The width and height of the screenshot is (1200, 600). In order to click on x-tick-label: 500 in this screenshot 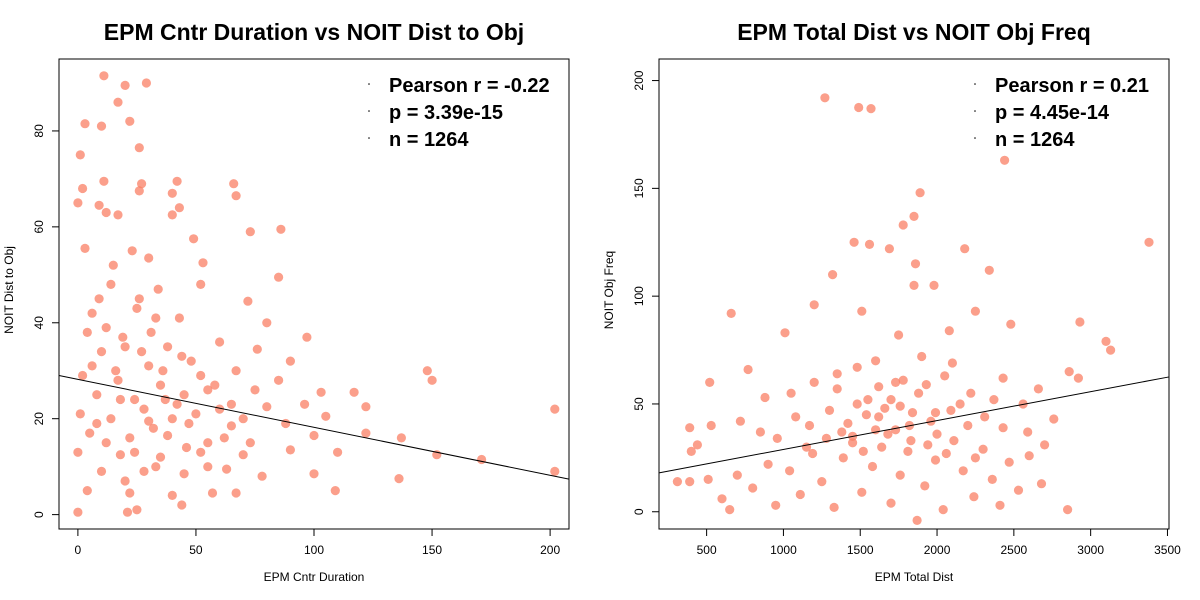, I will do `click(707, 550)`.